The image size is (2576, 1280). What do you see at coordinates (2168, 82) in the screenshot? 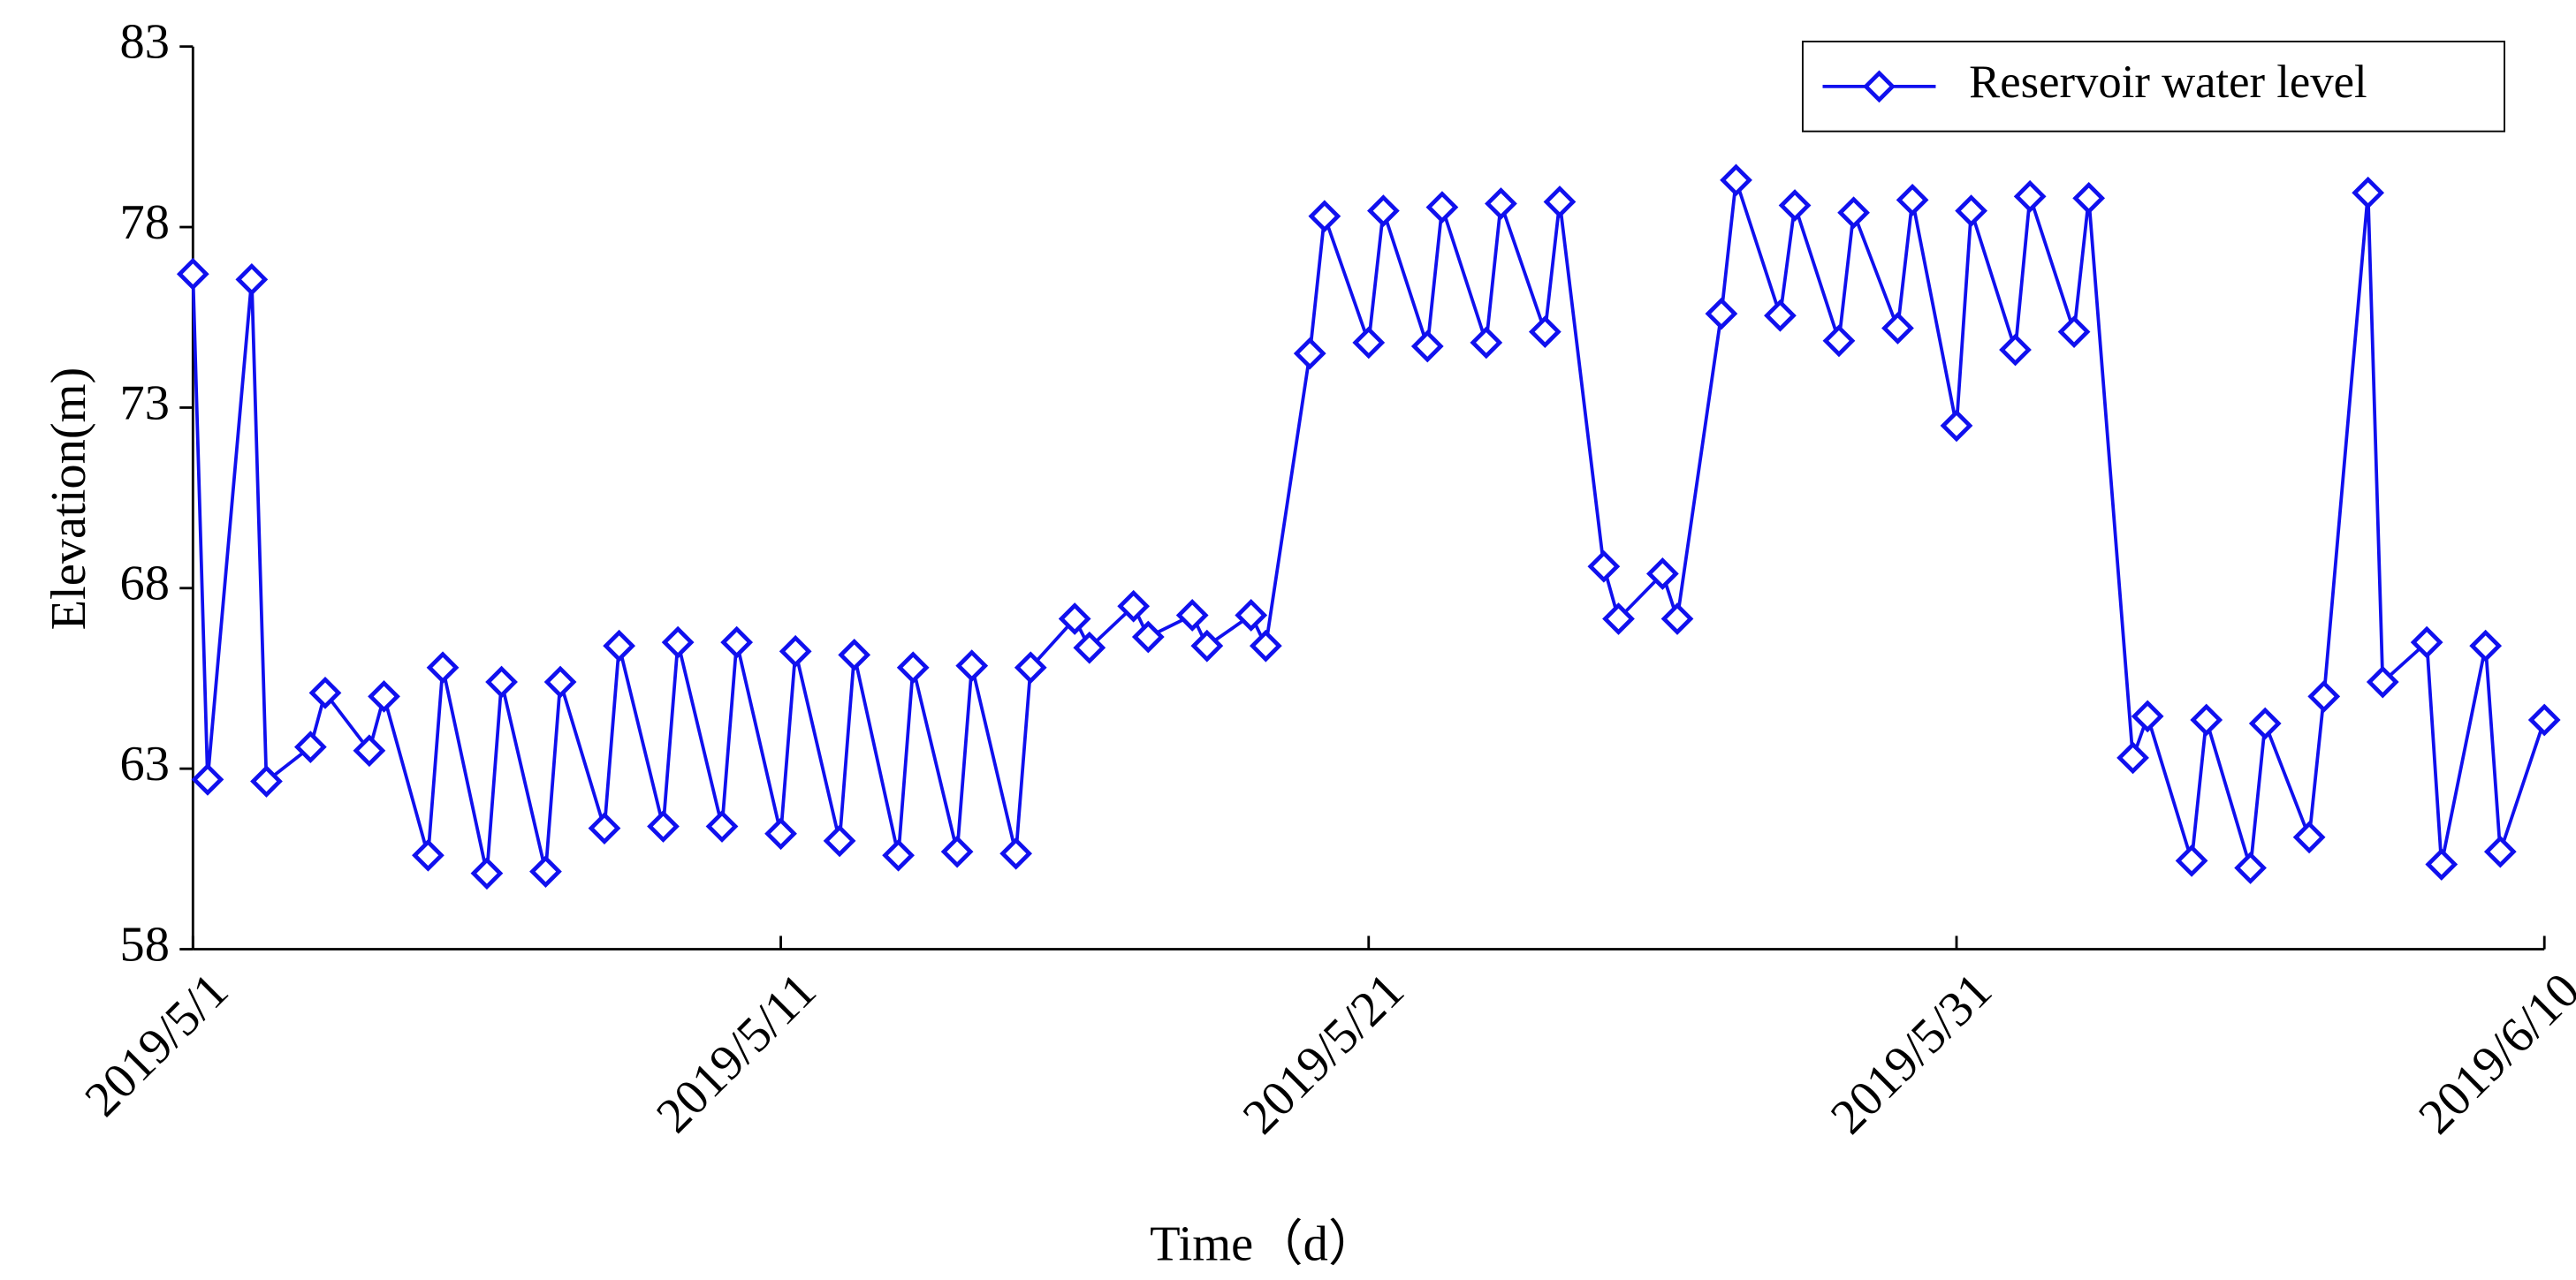
I see `legend-label: Reservoir water level` at bounding box center [2168, 82].